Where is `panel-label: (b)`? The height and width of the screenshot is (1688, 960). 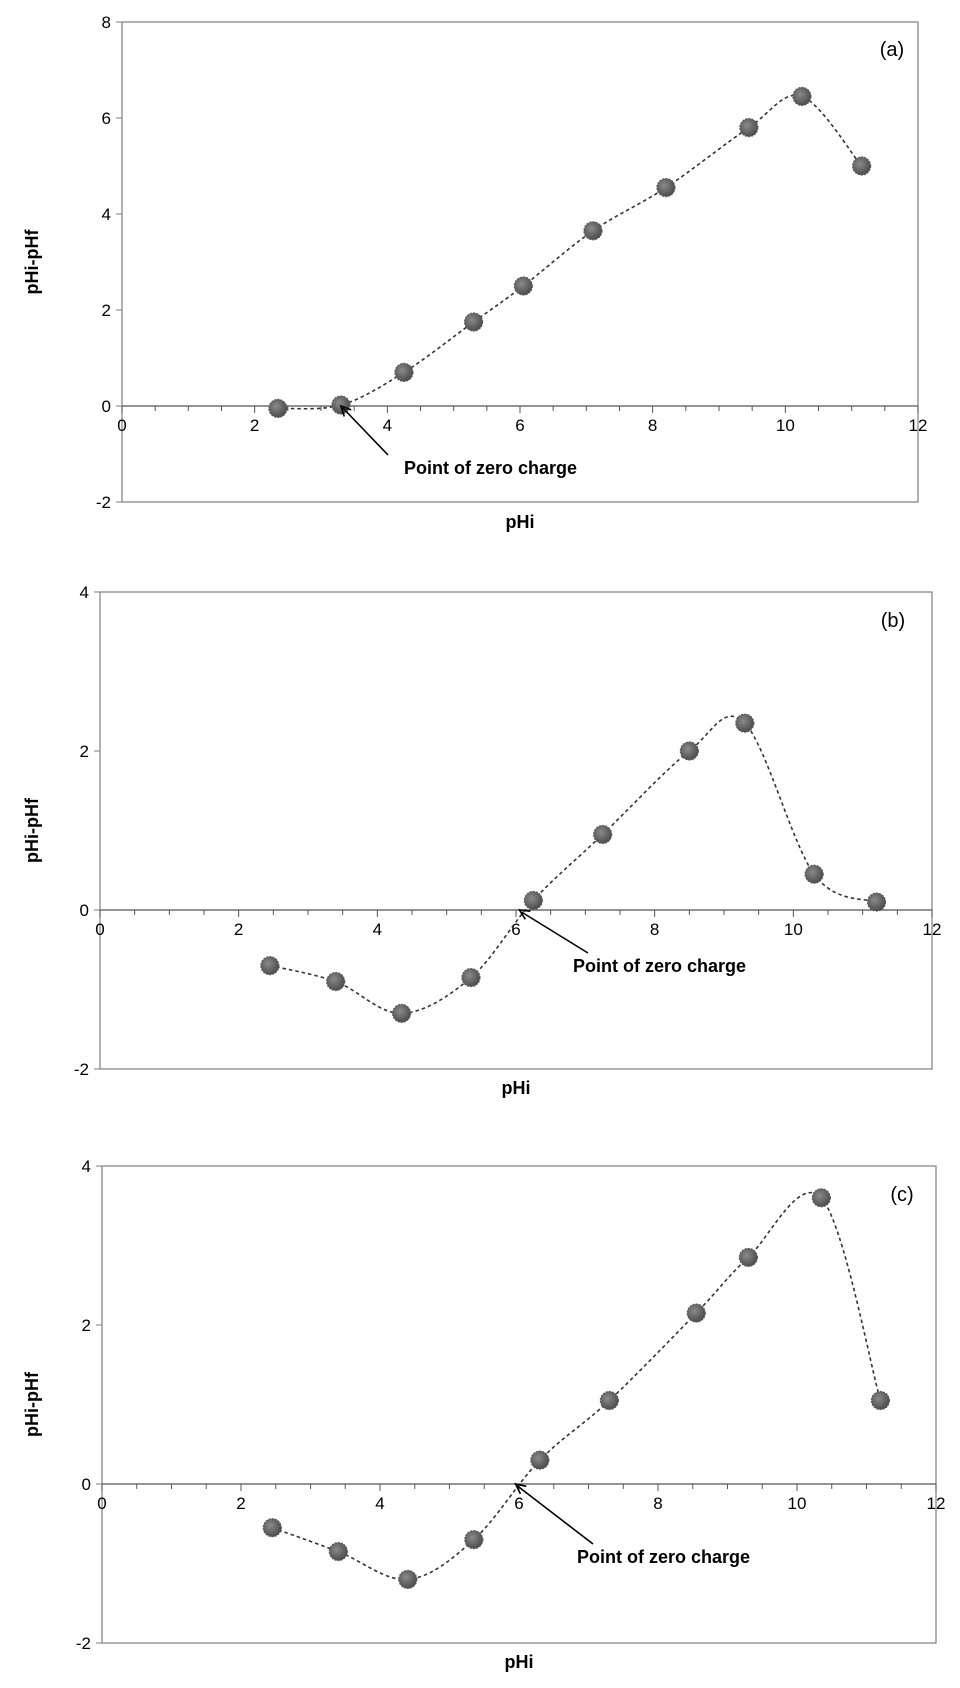 panel-label: (b) is located at coordinates (893, 621).